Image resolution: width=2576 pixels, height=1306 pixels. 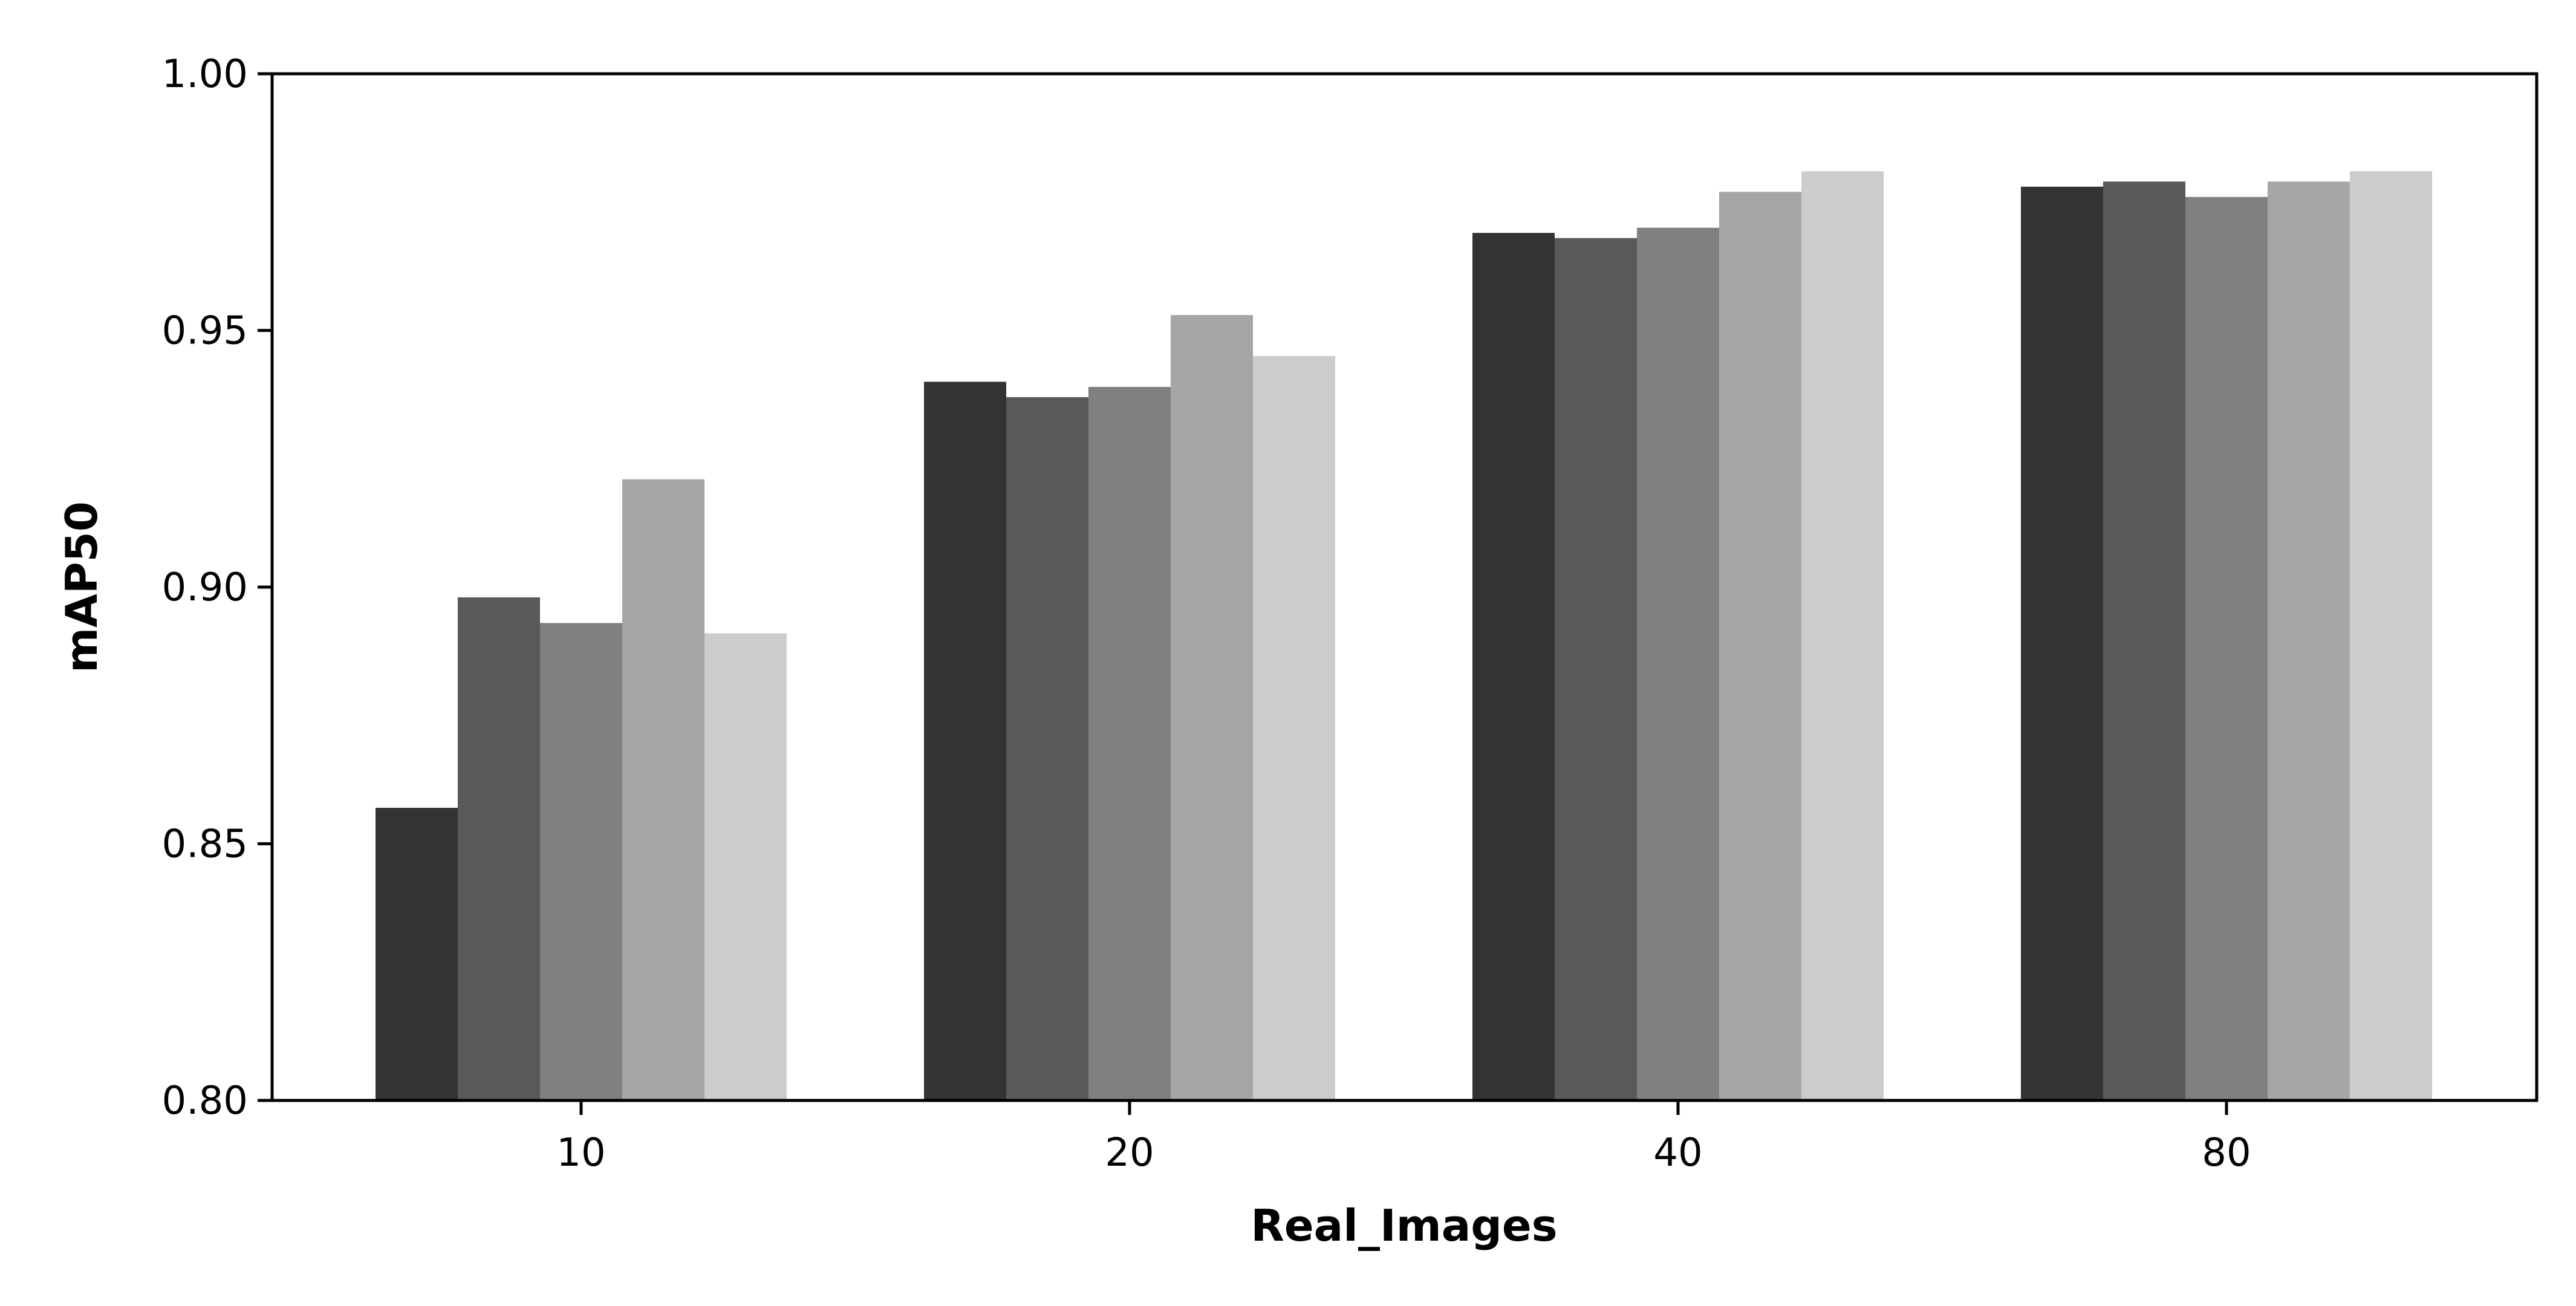 I want to click on x-axis: 10 20 40 80, so click(x=1403, y=1137).